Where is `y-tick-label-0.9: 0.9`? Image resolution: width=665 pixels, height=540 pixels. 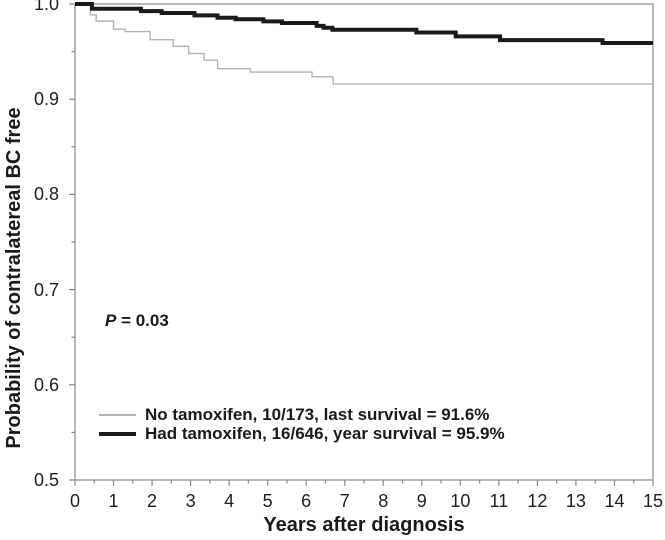 y-tick-label-0.9: 0.9 is located at coordinates (46, 99).